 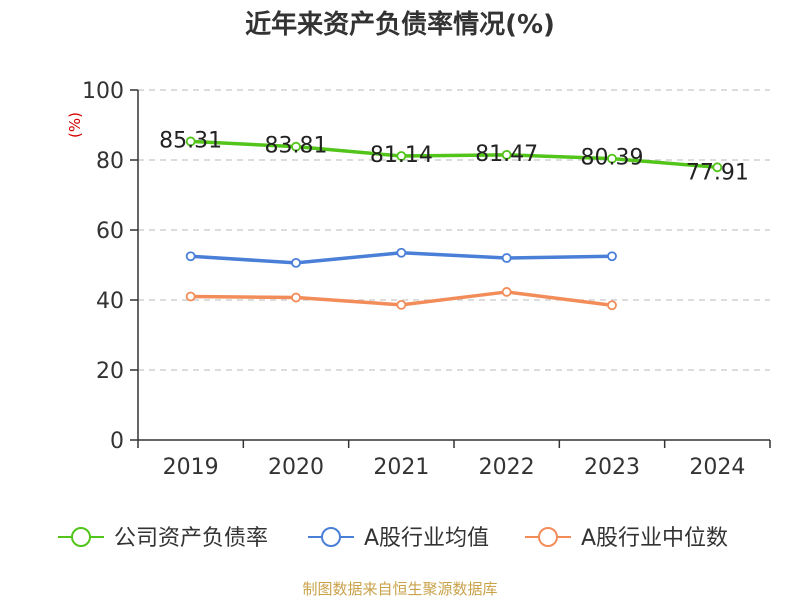 I want to click on data-label: 77.91, so click(x=717, y=172).